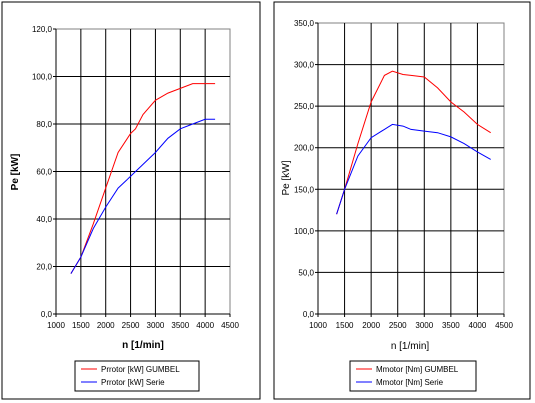  I want to click on chart-right-xtick-label-0: 1000, so click(318, 325).